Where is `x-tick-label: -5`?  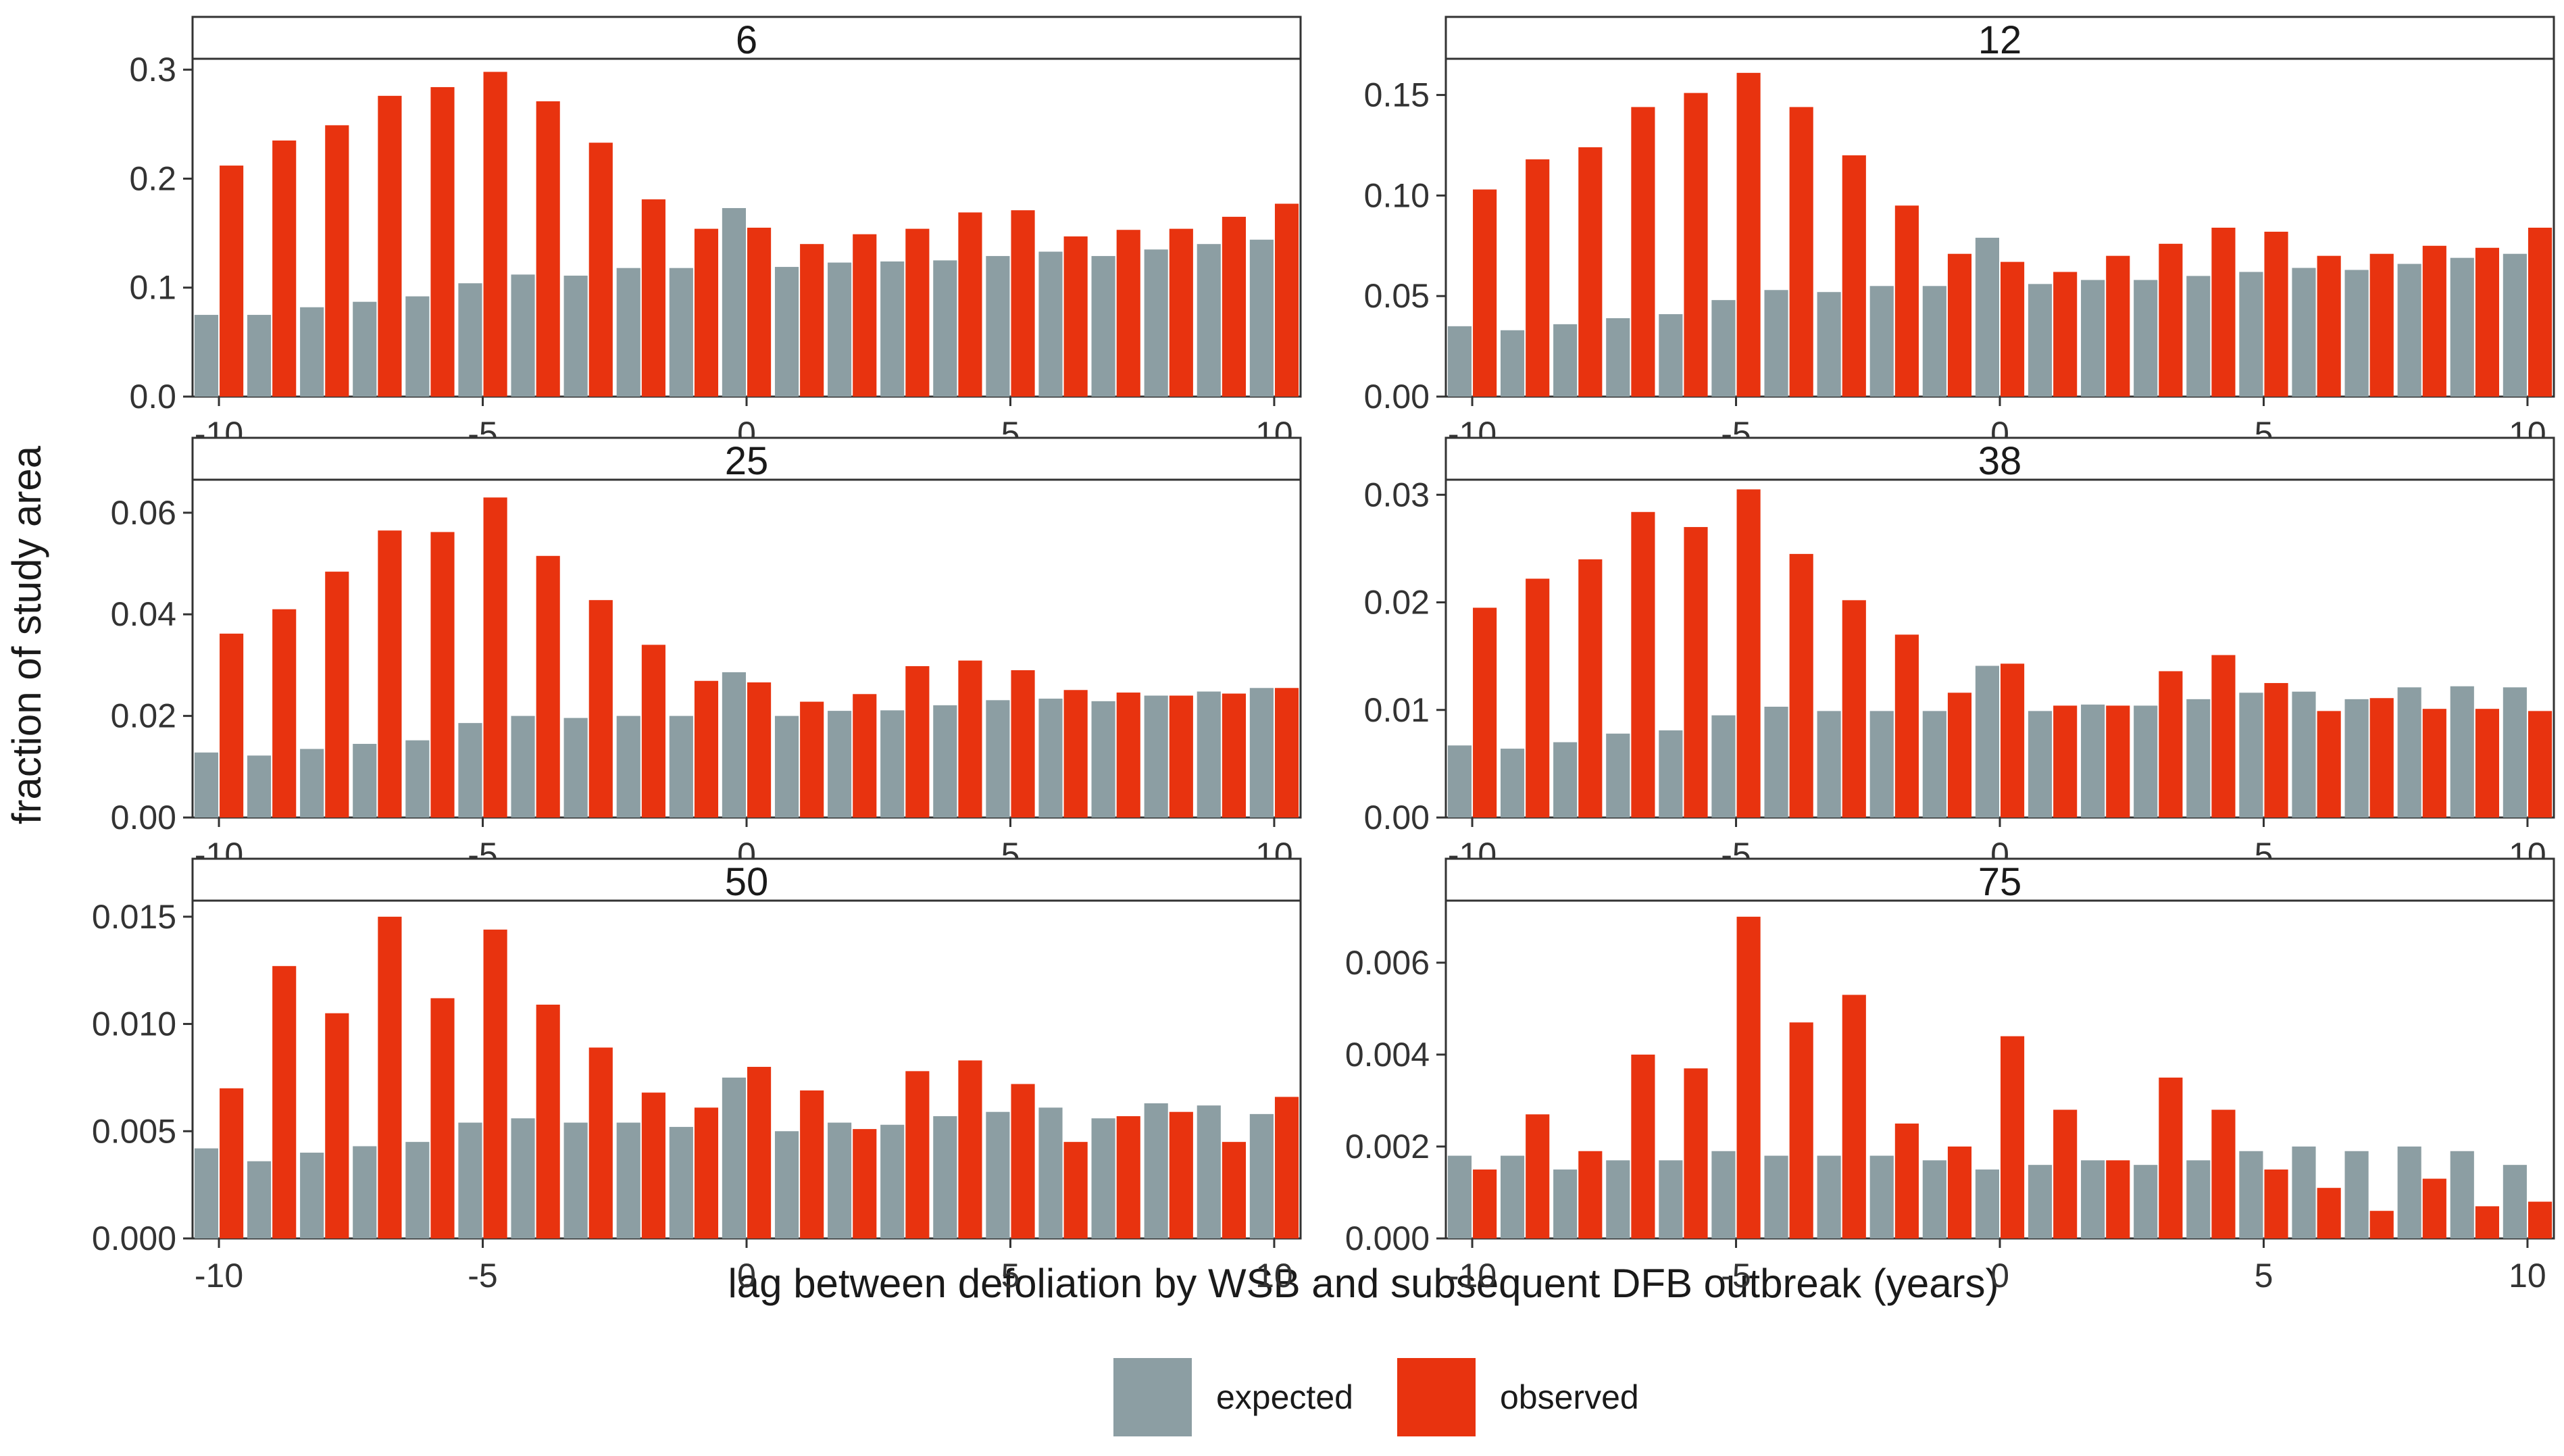
x-tick-label: -5 is located at coordinates (1736, 1276).